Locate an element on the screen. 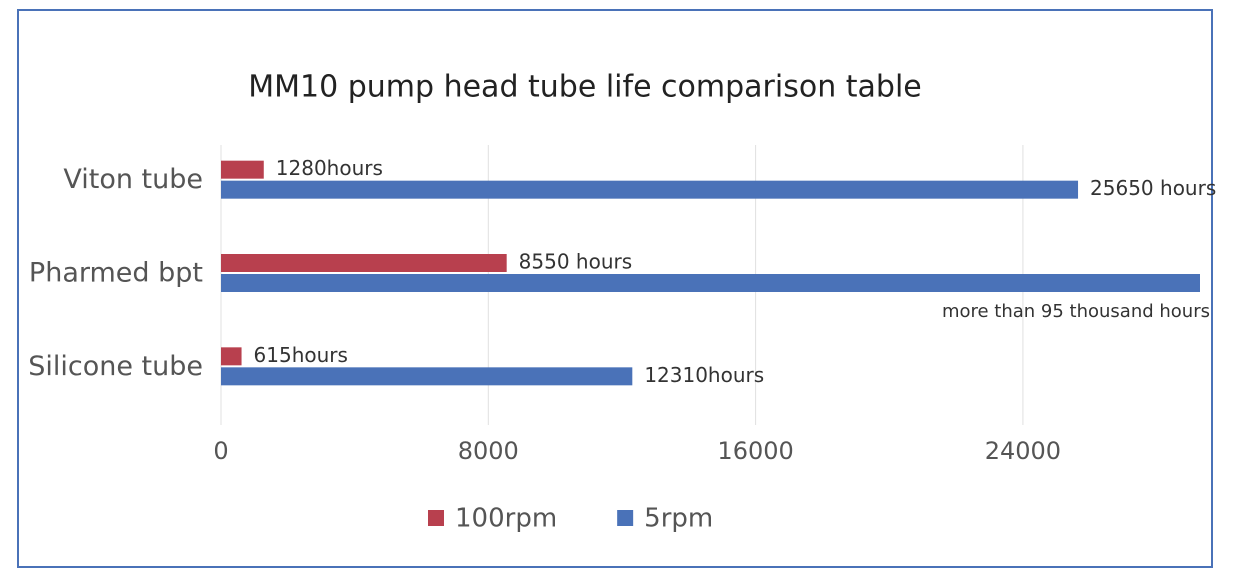  value-label: 615hours is located at coordinates (301, 355).